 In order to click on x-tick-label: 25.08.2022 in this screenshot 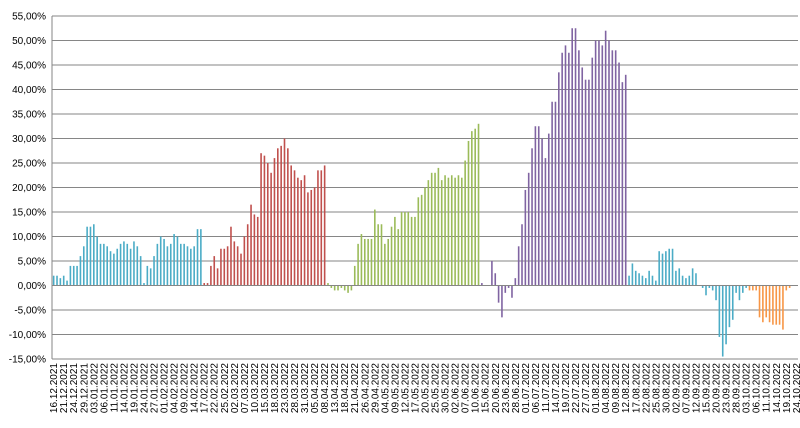, I will do `click(656, 388)`.